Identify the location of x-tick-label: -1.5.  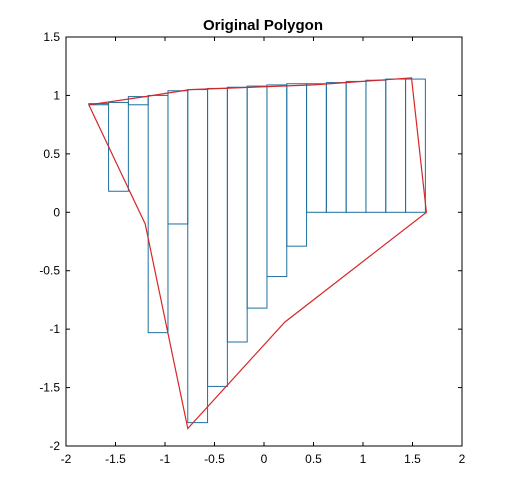
(115, 459).